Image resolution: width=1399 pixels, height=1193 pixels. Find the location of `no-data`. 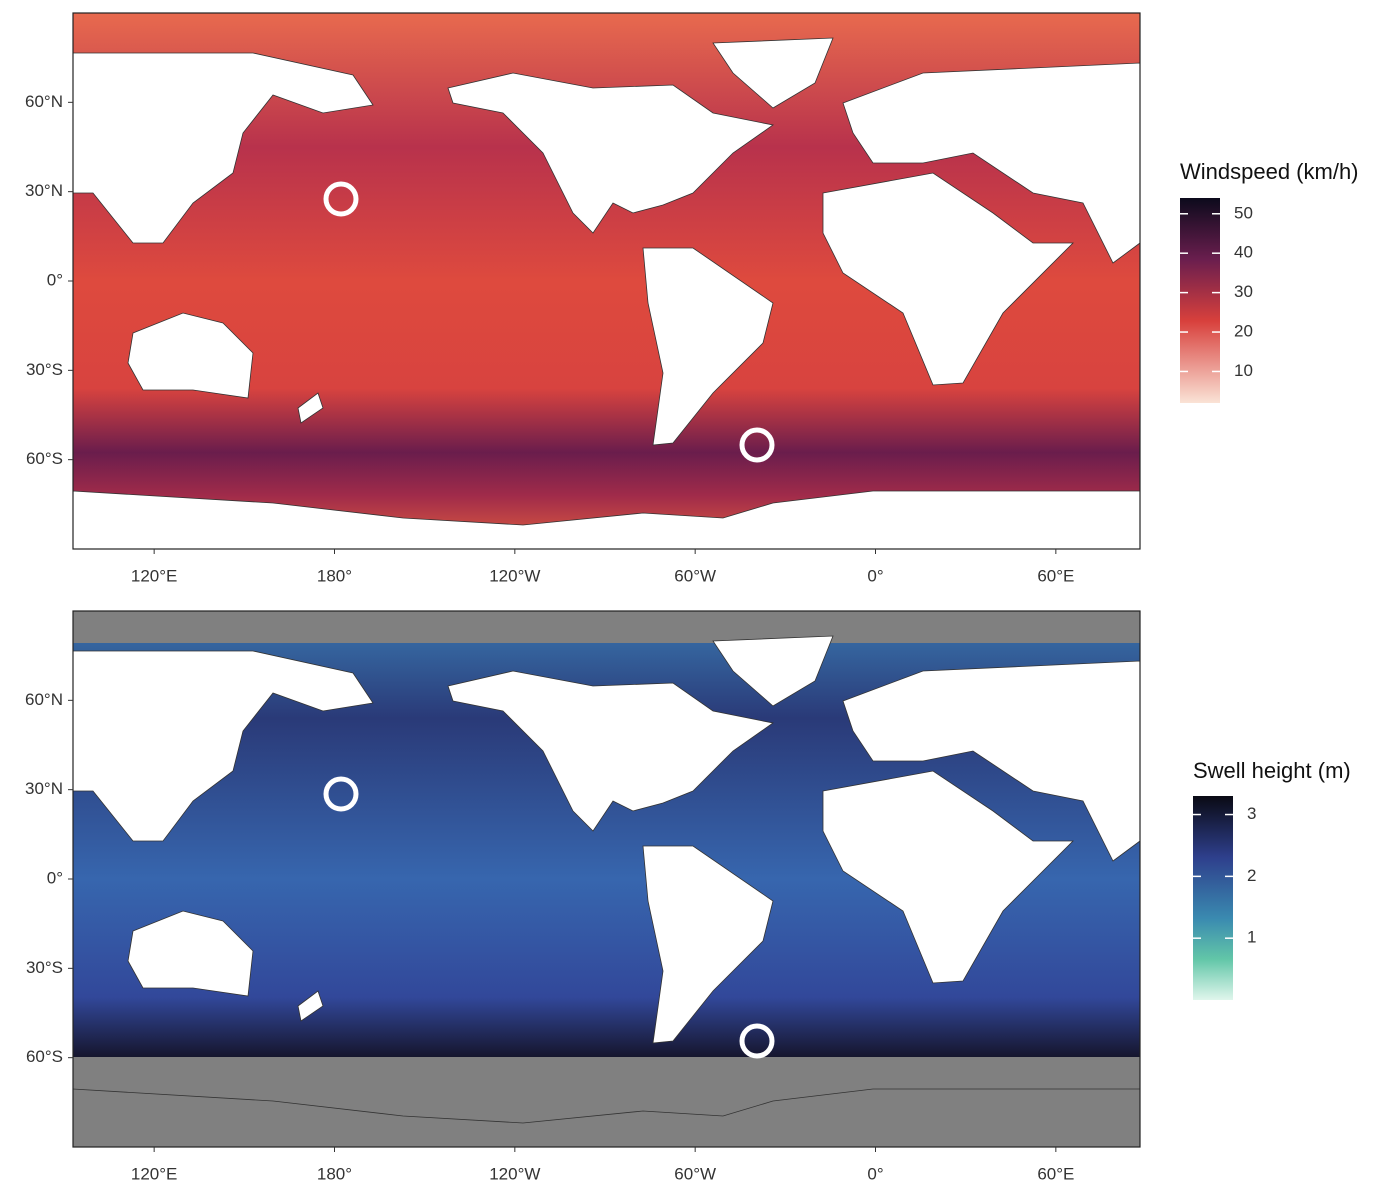

no-data is located at coordinates (606, 627).